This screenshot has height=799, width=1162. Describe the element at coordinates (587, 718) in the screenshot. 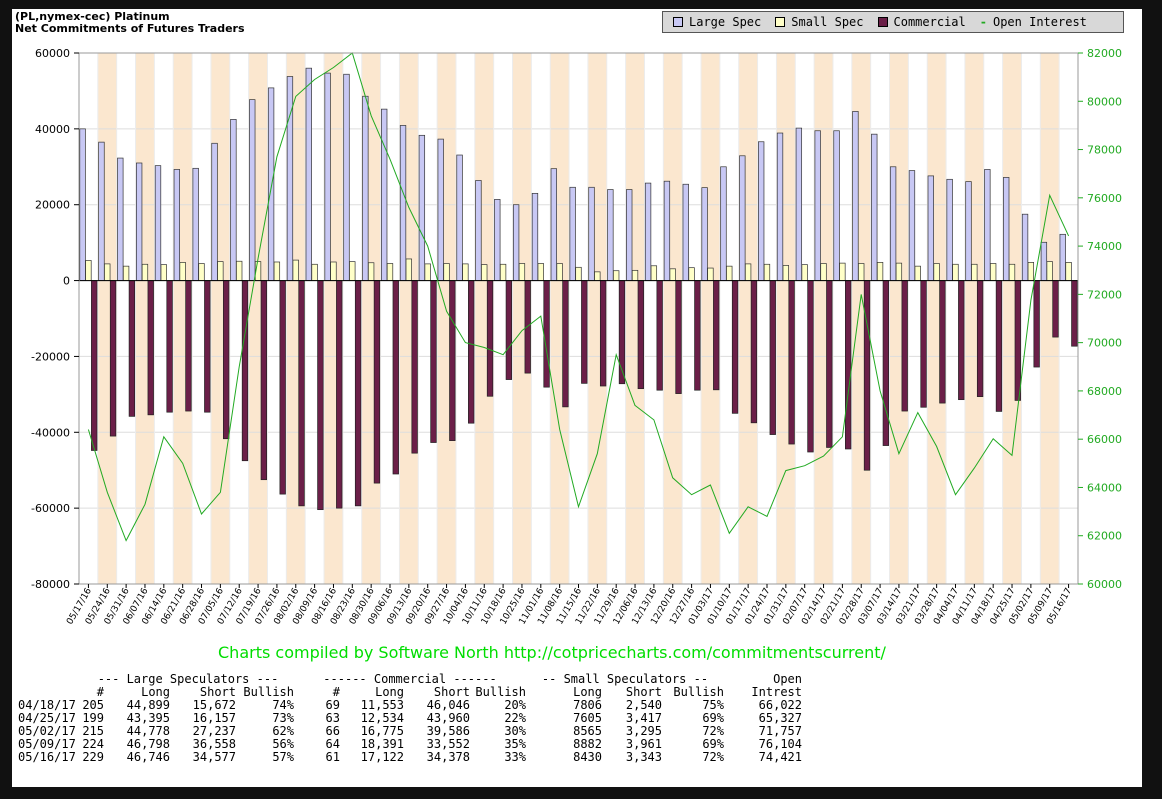

I see `table-cell: 7605` at that location.